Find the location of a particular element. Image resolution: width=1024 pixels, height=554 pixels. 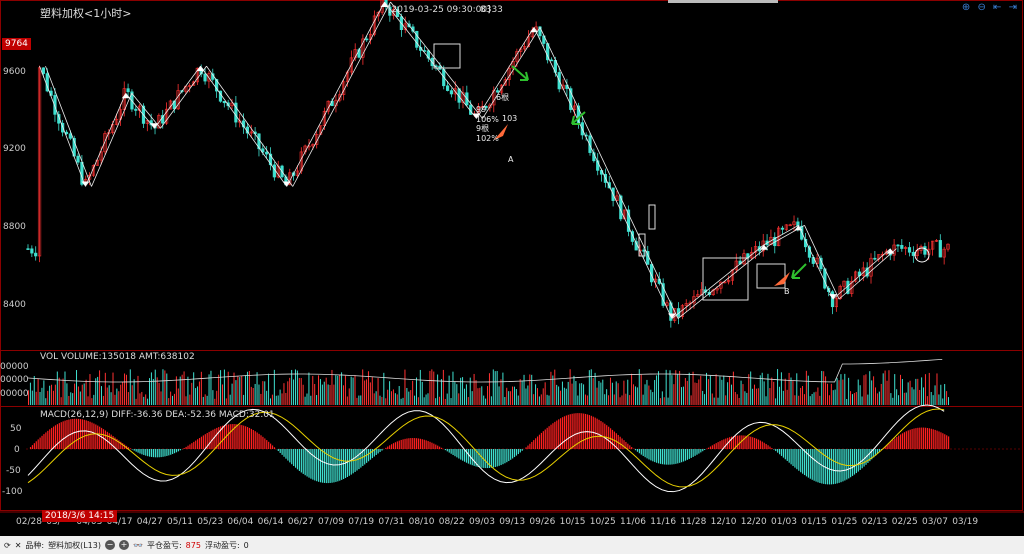

annotation-label-a: A is located at coordinates (511, 159).